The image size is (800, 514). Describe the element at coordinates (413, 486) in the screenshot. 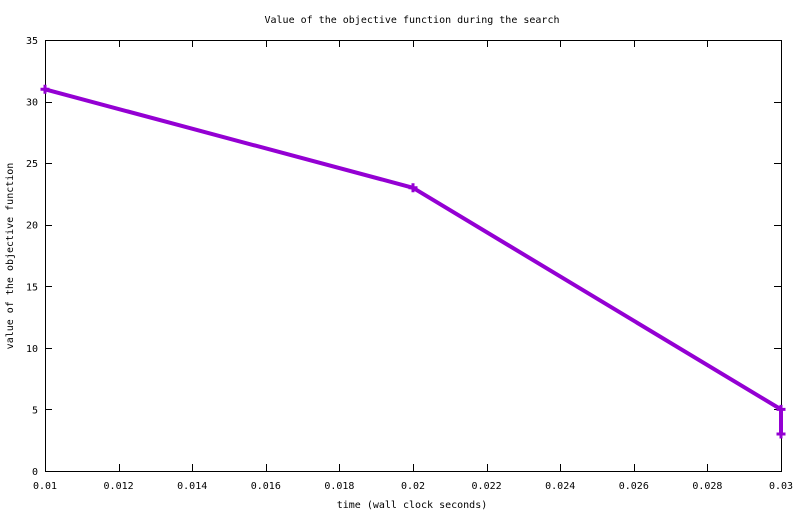

I see `x-tick-label: 0.02` at that location.